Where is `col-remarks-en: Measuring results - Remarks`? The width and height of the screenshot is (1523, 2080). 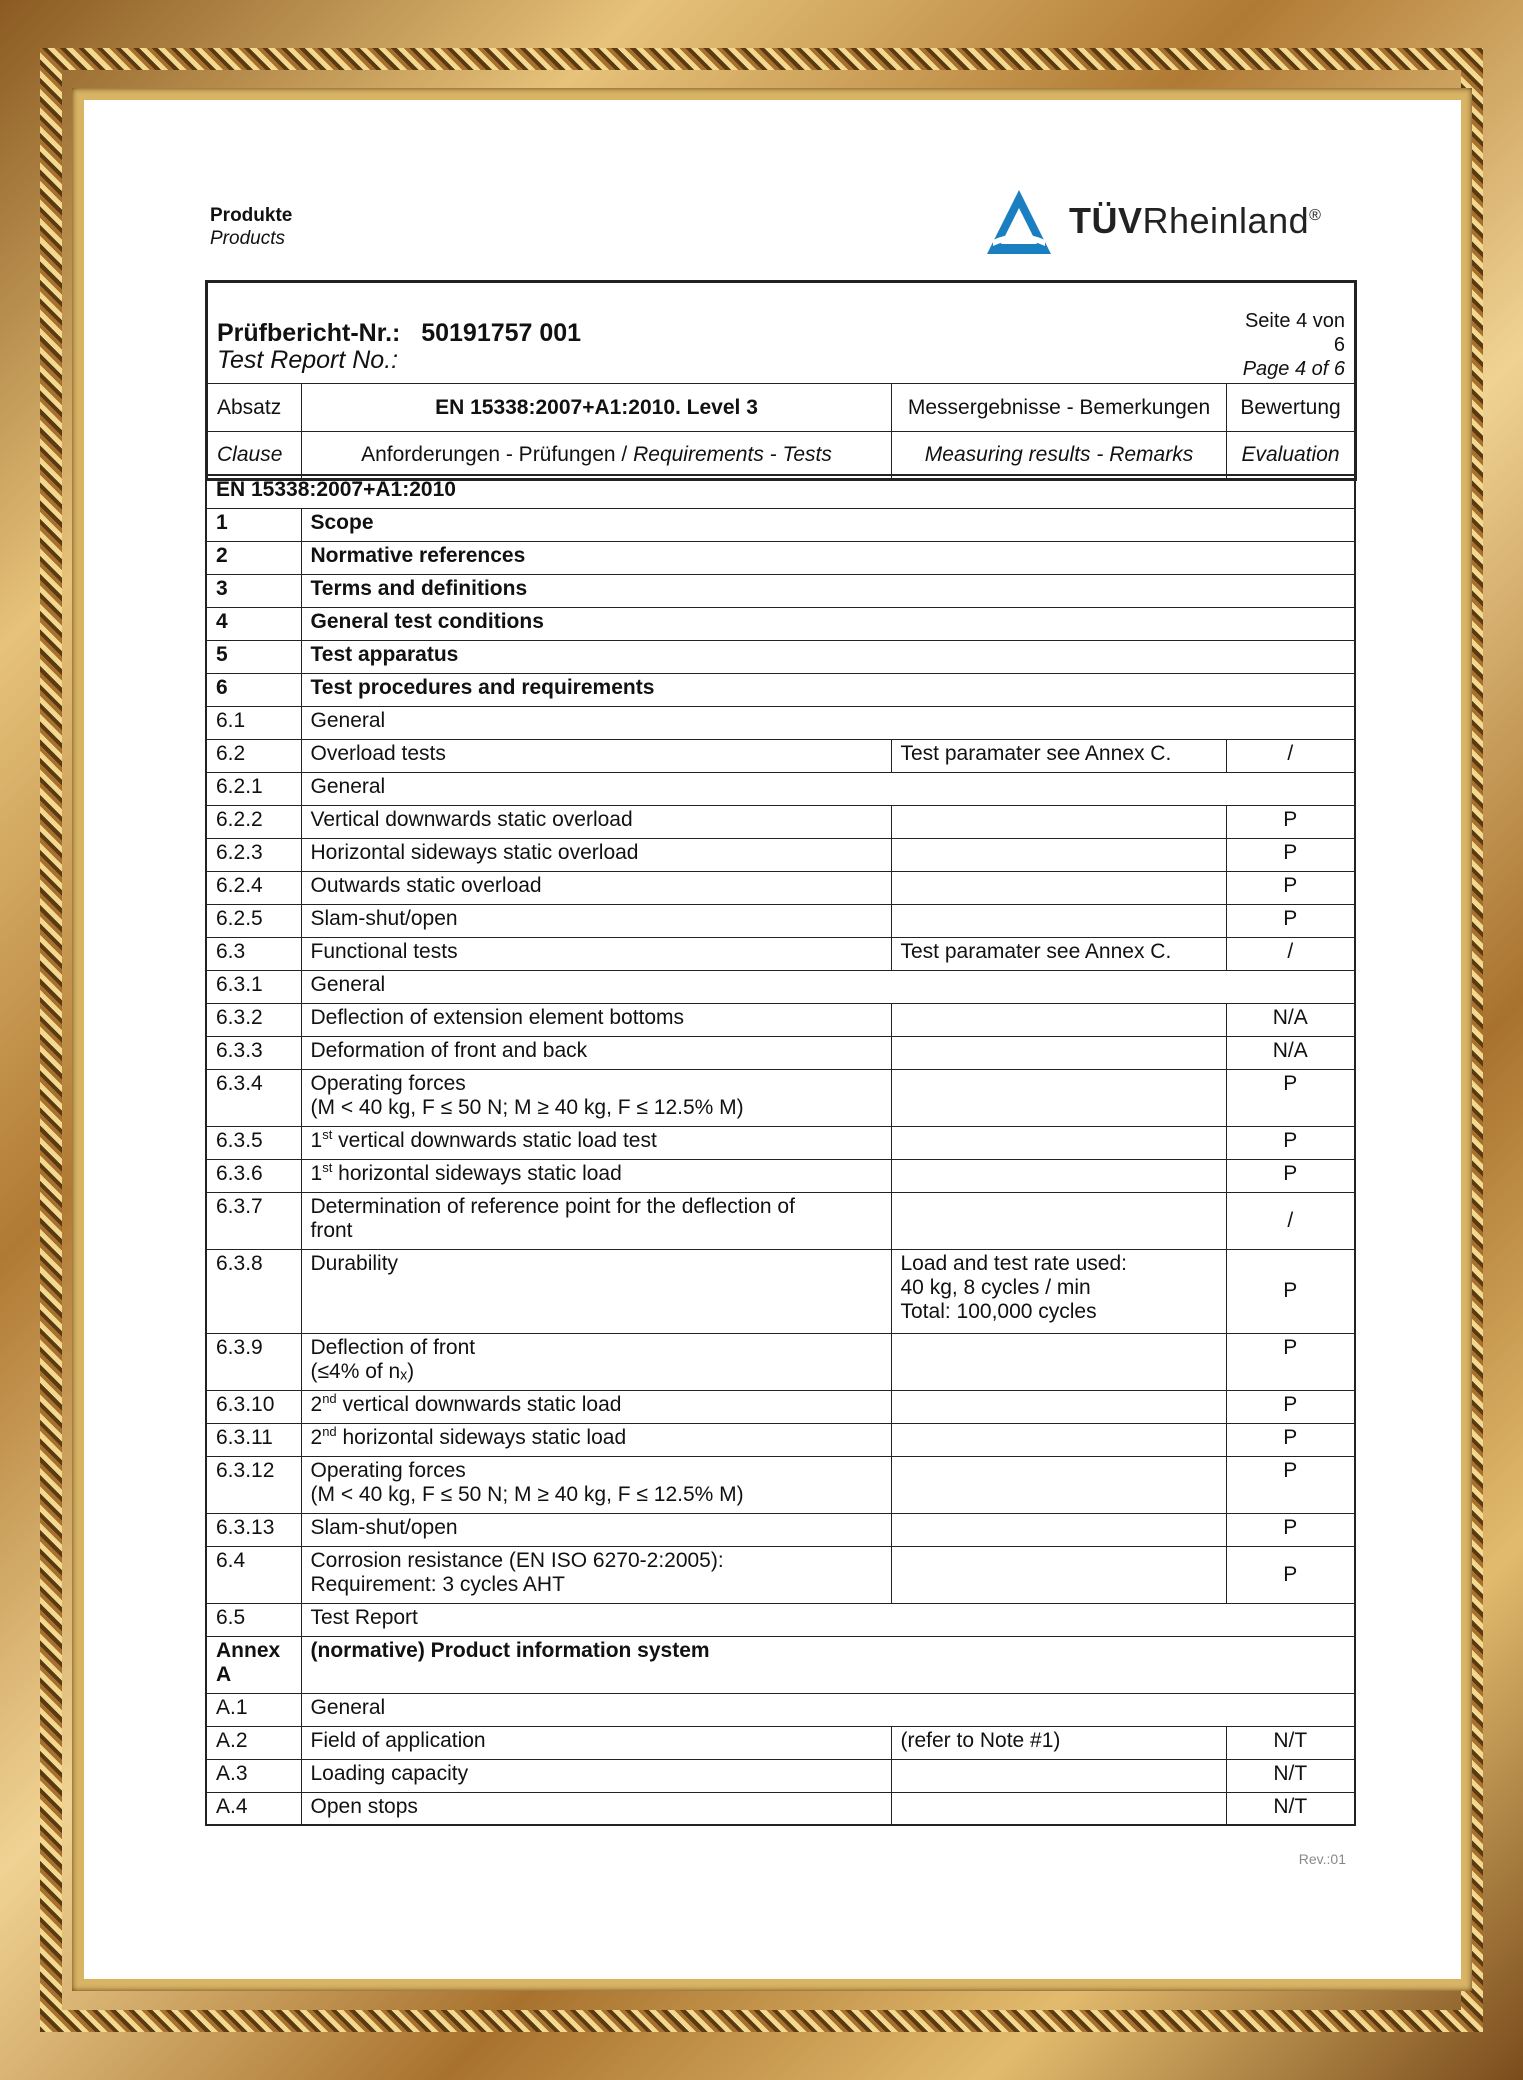 col-remarks-en: Measuring results - Remarks is located at coordinates (1059, 455).